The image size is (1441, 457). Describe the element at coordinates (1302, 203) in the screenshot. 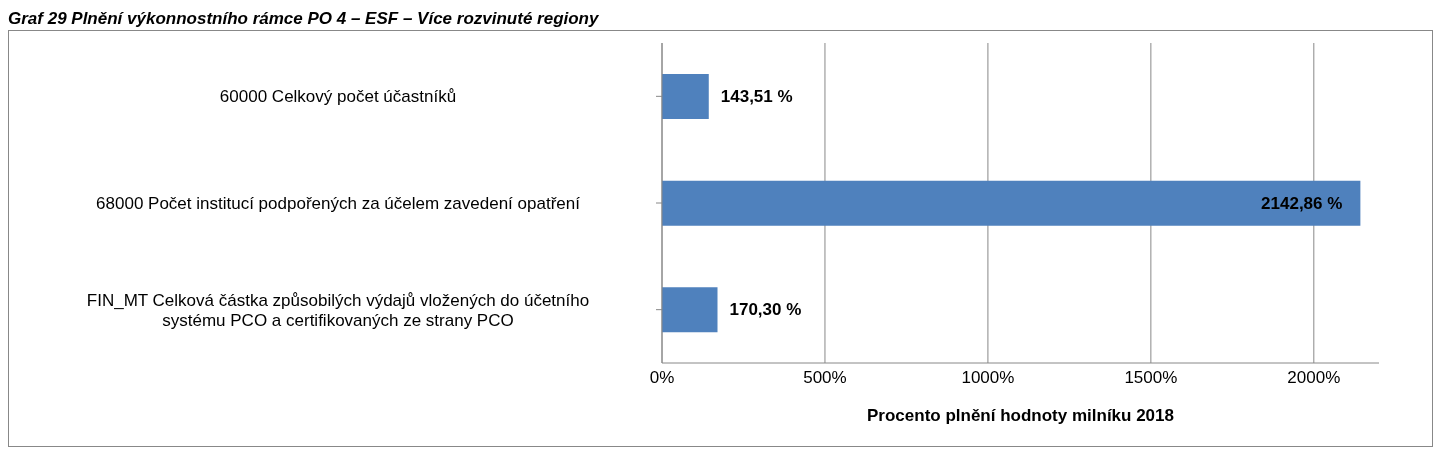

I see `data-label: 2142,86 %` at that location.